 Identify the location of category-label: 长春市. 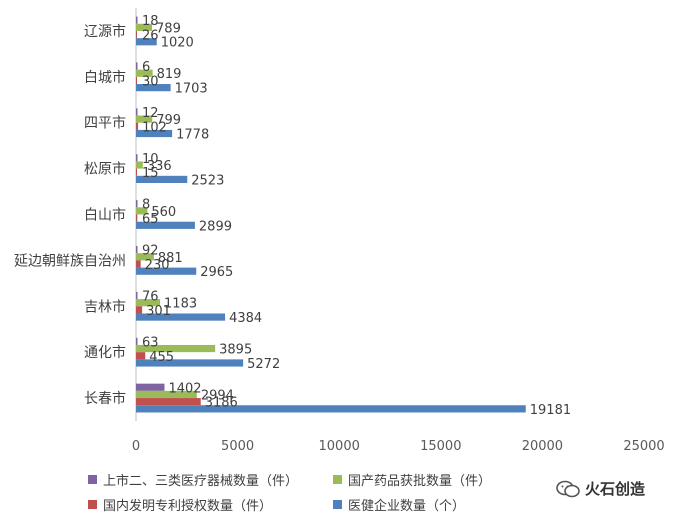
(105, 398).